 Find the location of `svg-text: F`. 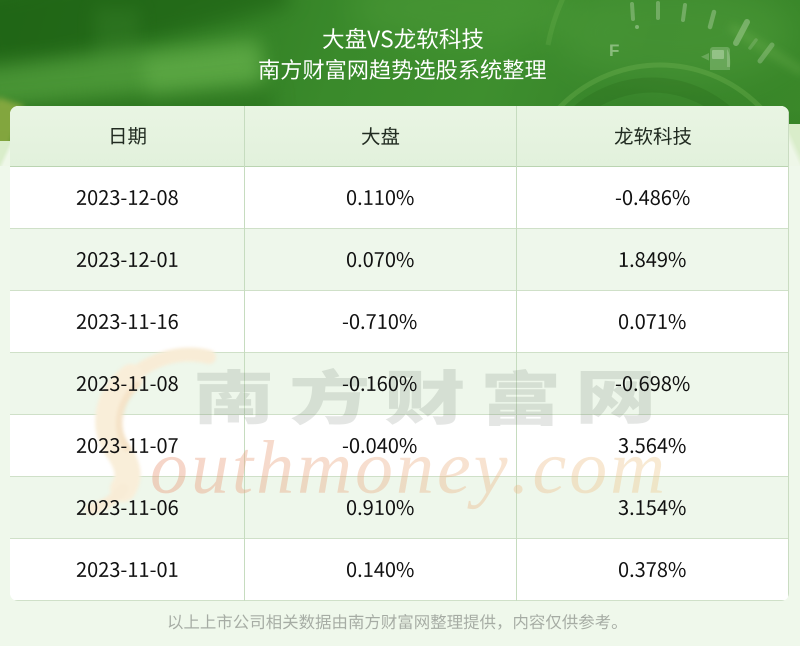

svg-text: F is located at coordinates (614, 50).